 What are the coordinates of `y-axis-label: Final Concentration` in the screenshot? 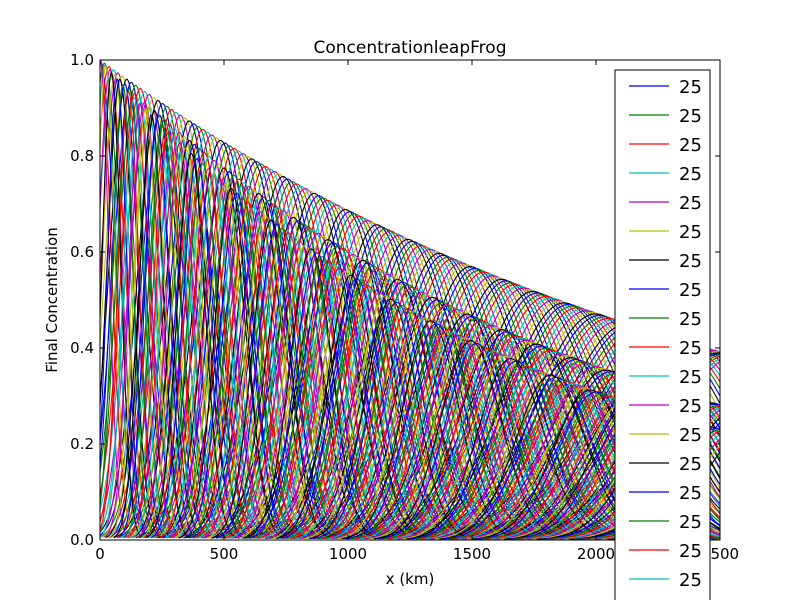 It's located at (52, 299).